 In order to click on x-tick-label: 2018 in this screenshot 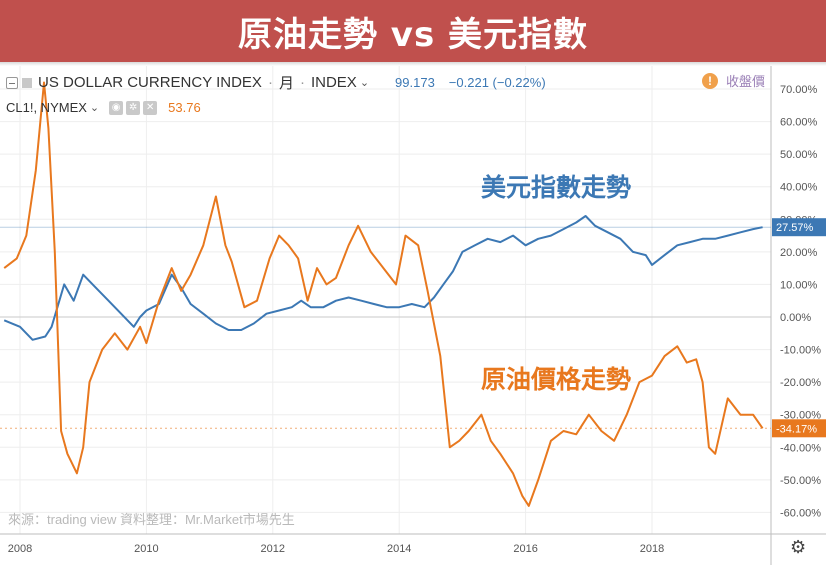, I will do `click(652, 549)`.